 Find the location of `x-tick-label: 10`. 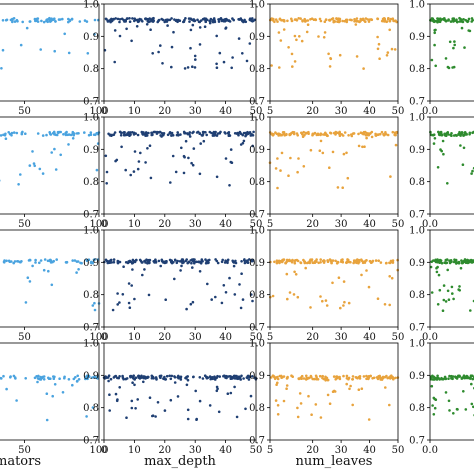

x-tick-label: 10 is located at coordinates (134, 337).